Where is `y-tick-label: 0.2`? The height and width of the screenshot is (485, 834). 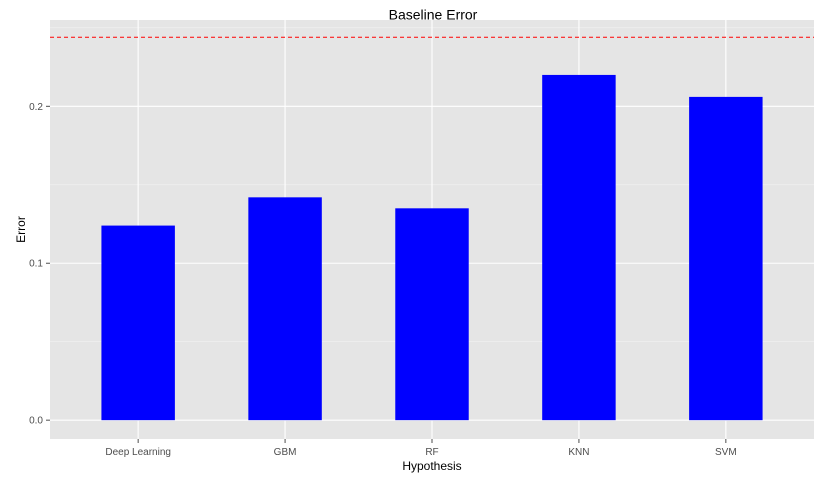
y-tick-label: 0.2 is located at coordinates (36, 107).